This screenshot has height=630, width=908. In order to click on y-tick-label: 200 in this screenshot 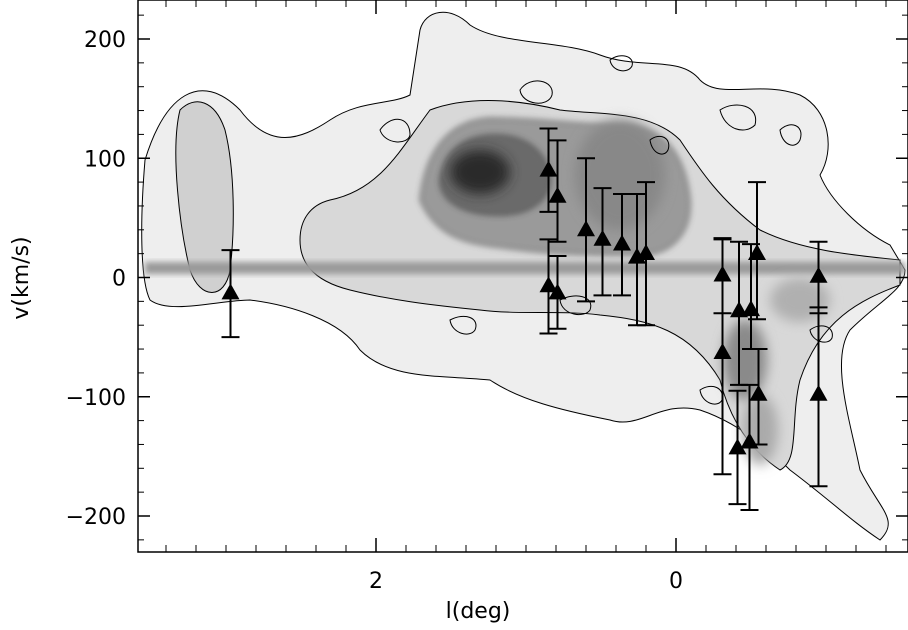, I will do `click(105, 40)`.